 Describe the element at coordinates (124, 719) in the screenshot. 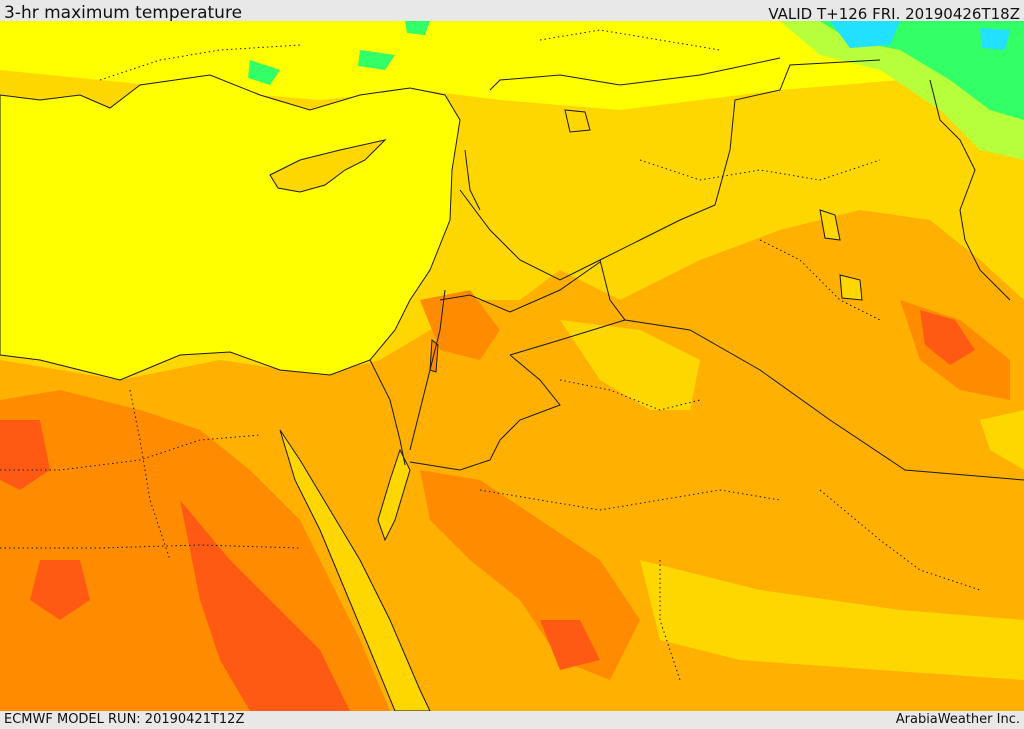

I see `model-run-label: ECMWF MODEL RUN: 20190421T12Z` at that location.